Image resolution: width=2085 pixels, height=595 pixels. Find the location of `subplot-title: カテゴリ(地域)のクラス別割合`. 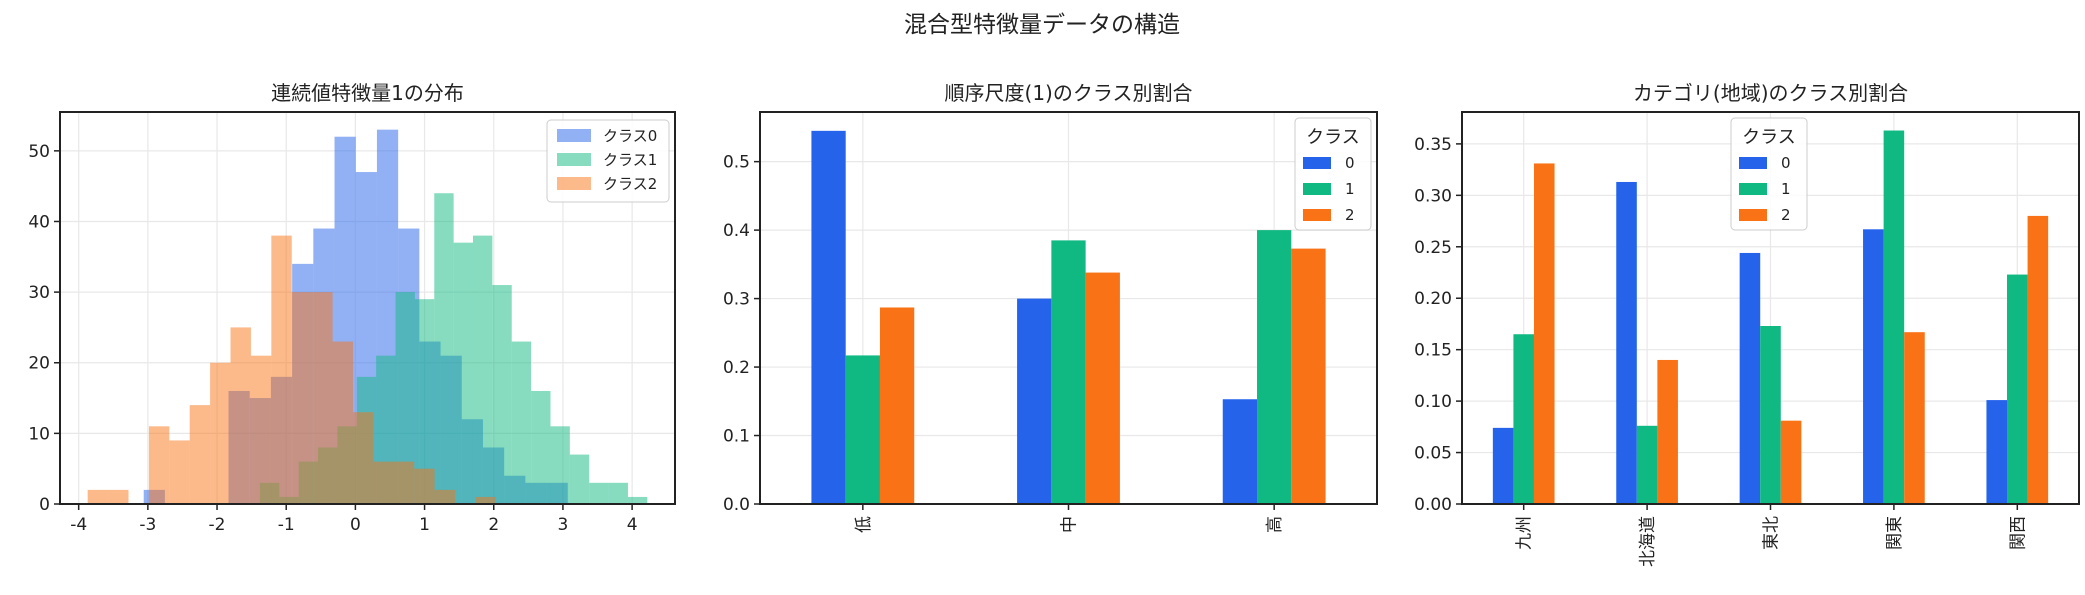

subplot-title: カテゴリ(地域)のクラス別割合 is located at coordinates (1770, 93).